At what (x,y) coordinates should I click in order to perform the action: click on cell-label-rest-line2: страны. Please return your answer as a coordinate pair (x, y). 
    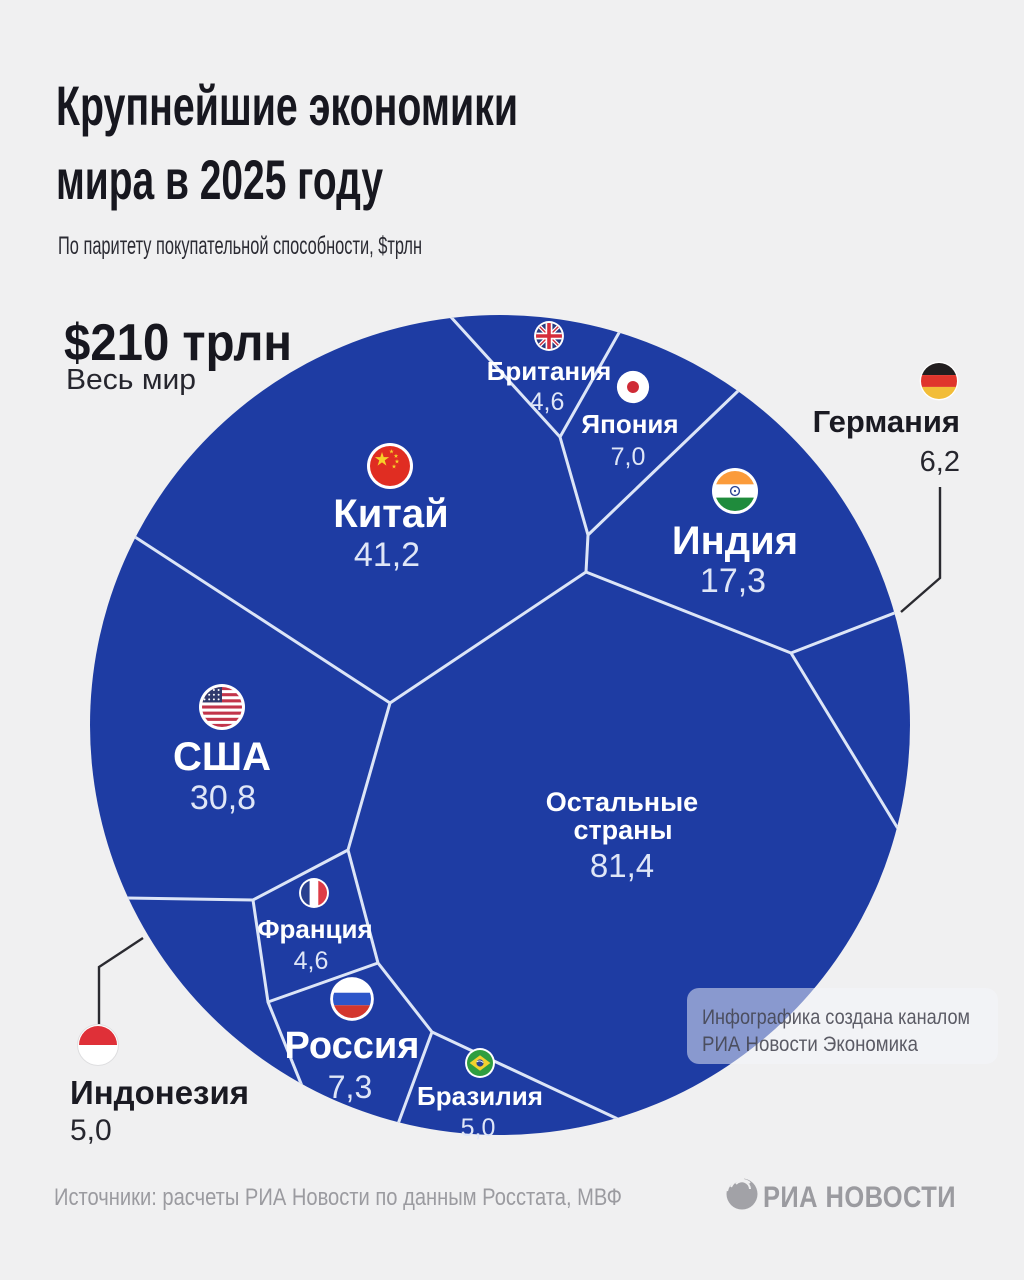
    Looking at the image, I should click on (622, 830).